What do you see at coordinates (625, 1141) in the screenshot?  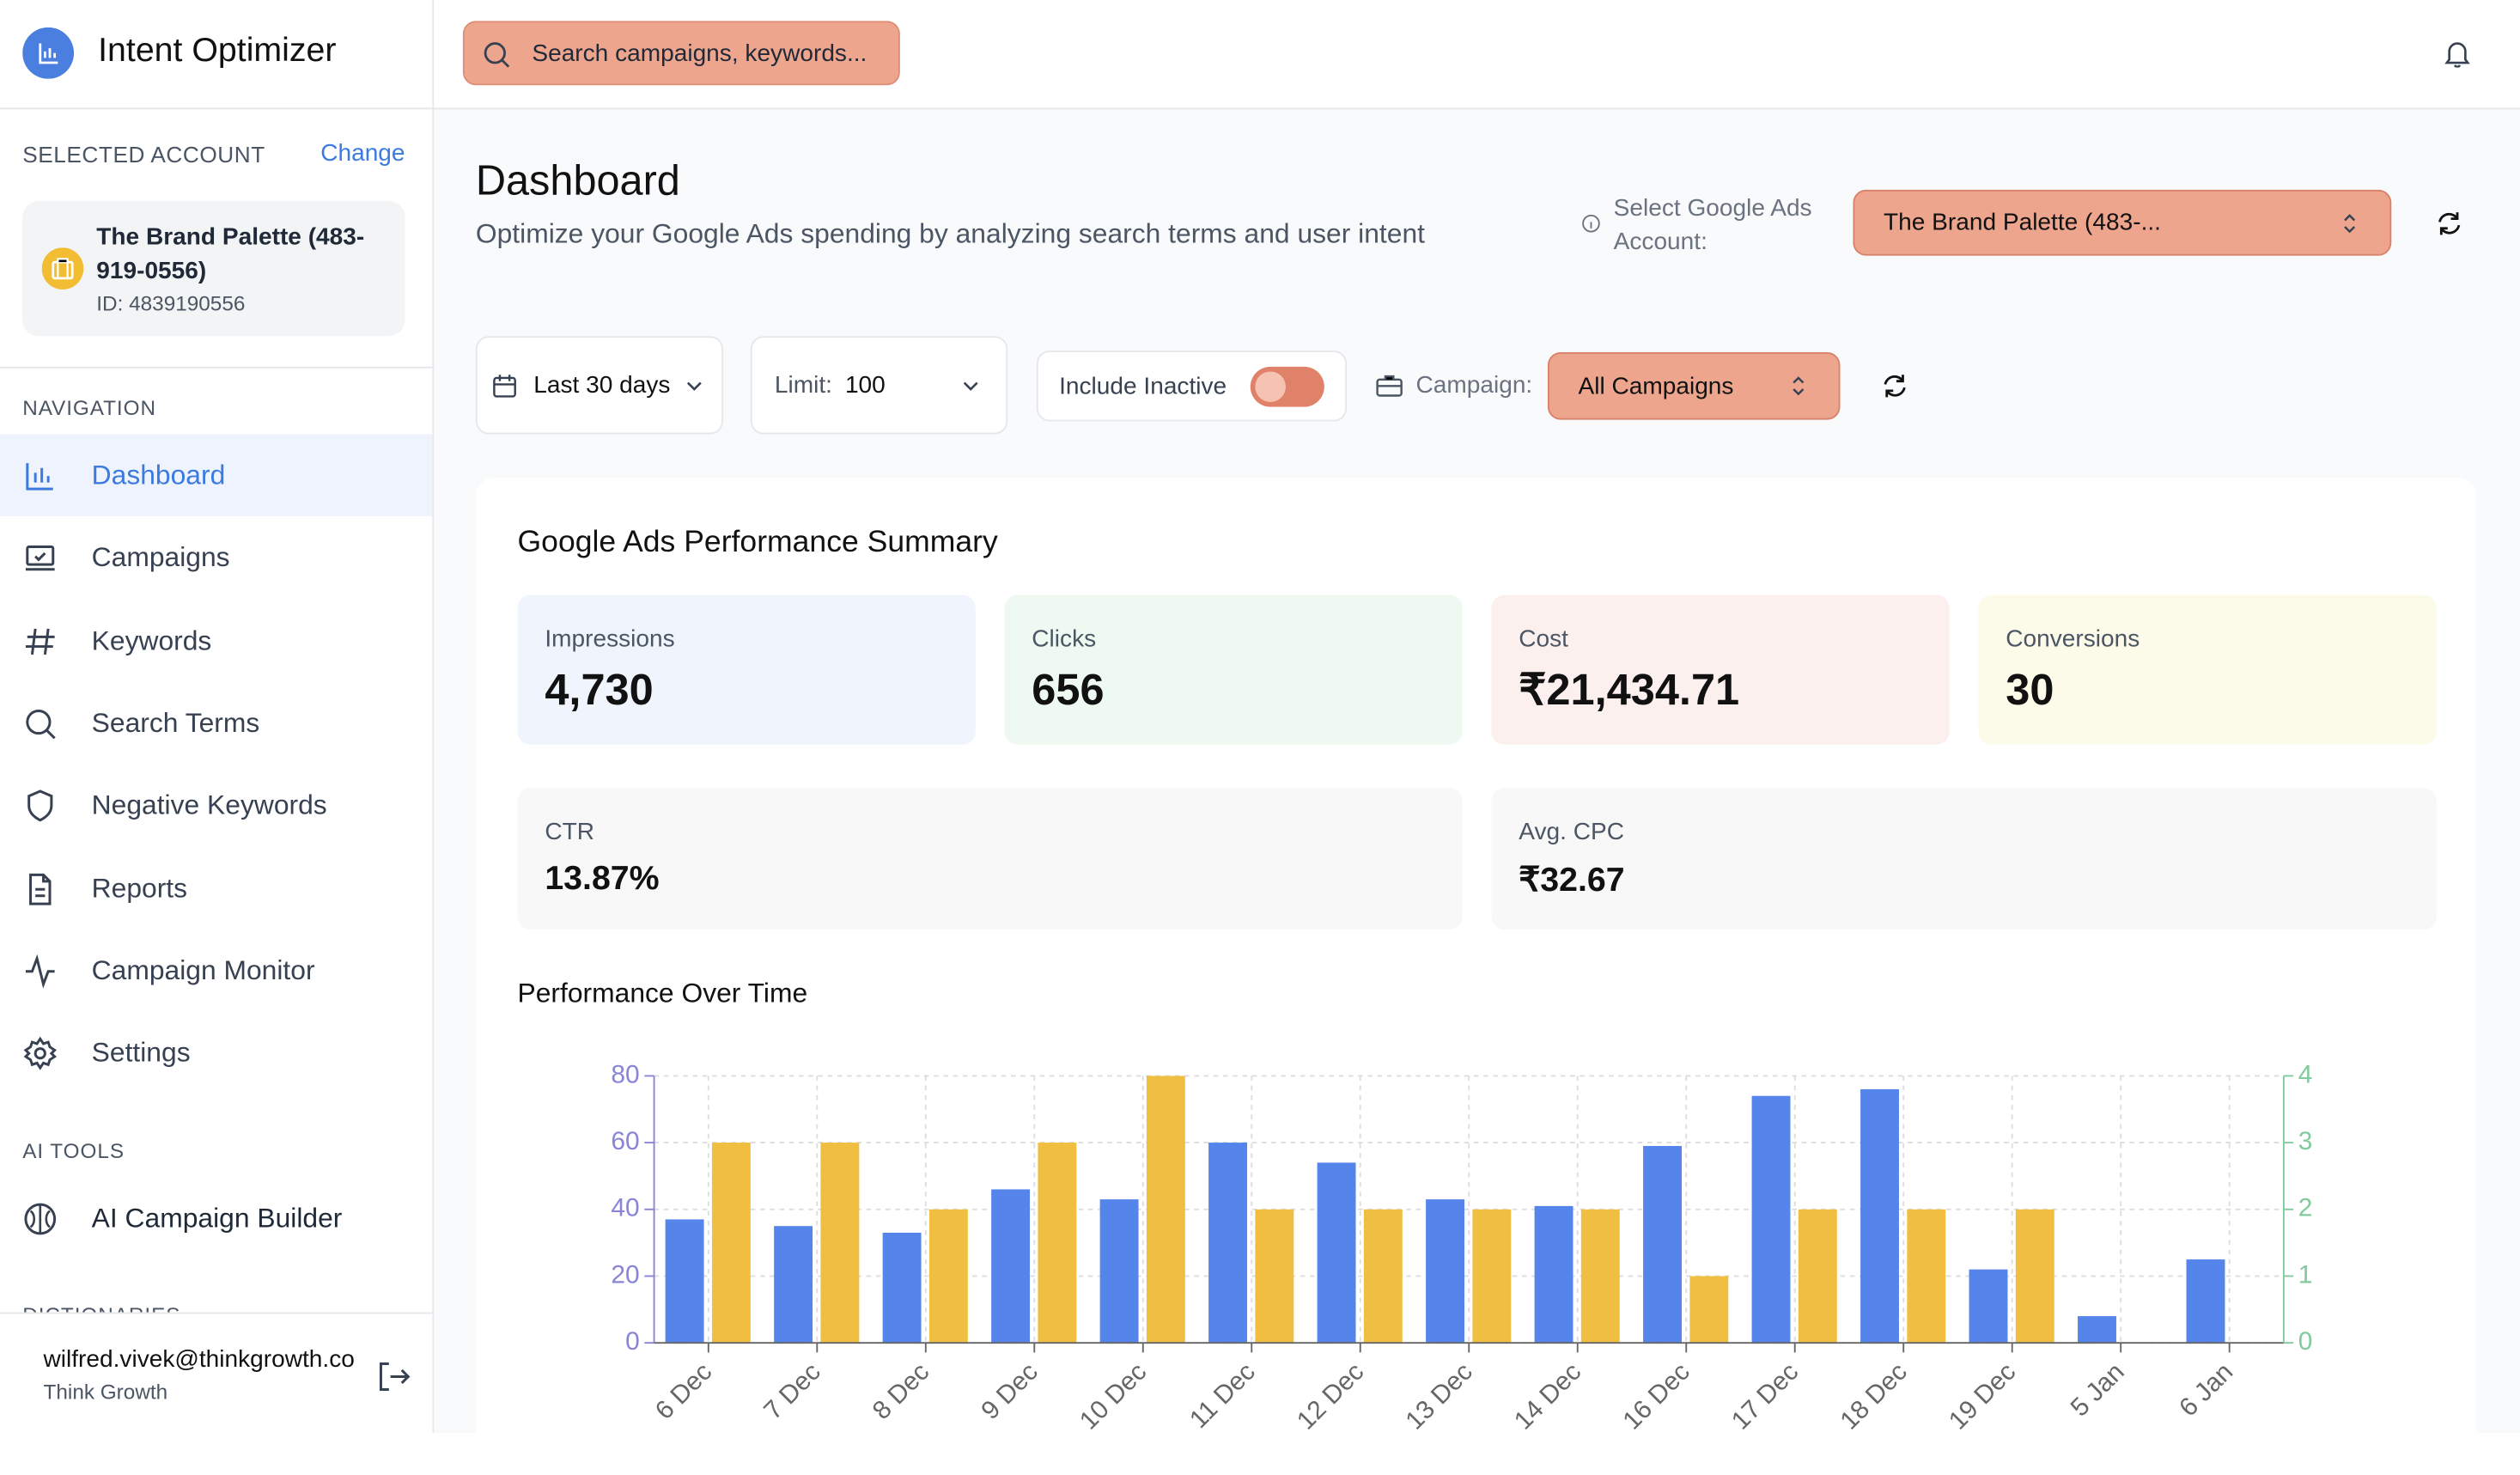 I see `y-tick-label: 60` at bounding box center [625, 1141].